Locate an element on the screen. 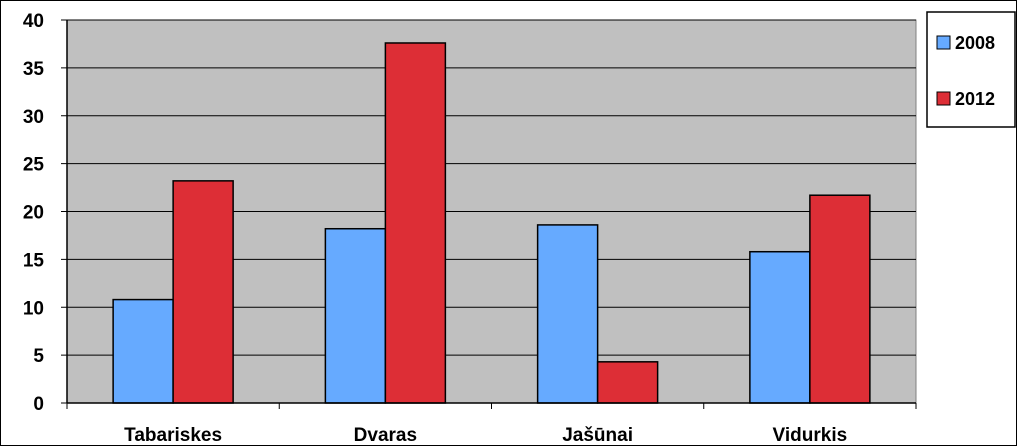  y-tick-label: 15 is located at coordinates (34, 260).